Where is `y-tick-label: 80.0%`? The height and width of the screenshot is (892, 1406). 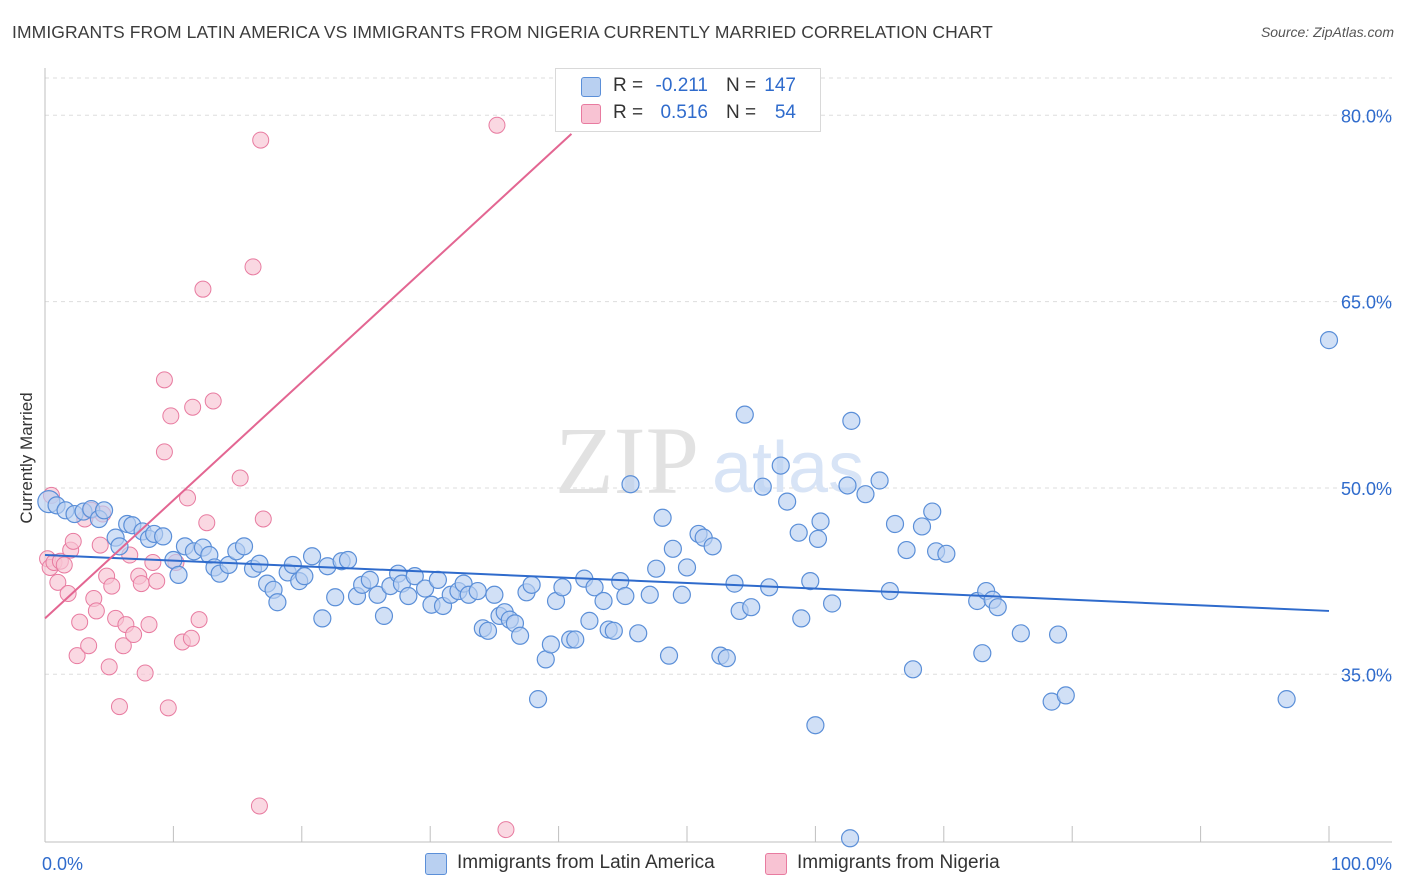
y-tick-label: 80.0% is located at coordinates (1366, 116).